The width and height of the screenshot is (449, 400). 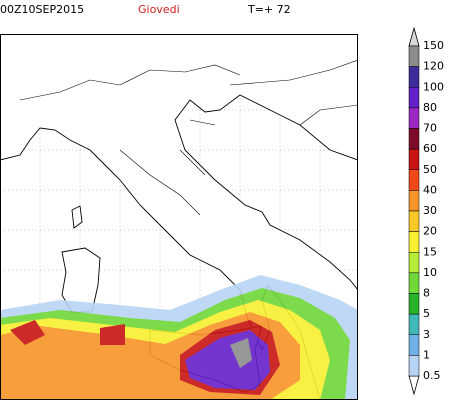 I want to click on colorbar-label: 120, so click(x=433, y=66).